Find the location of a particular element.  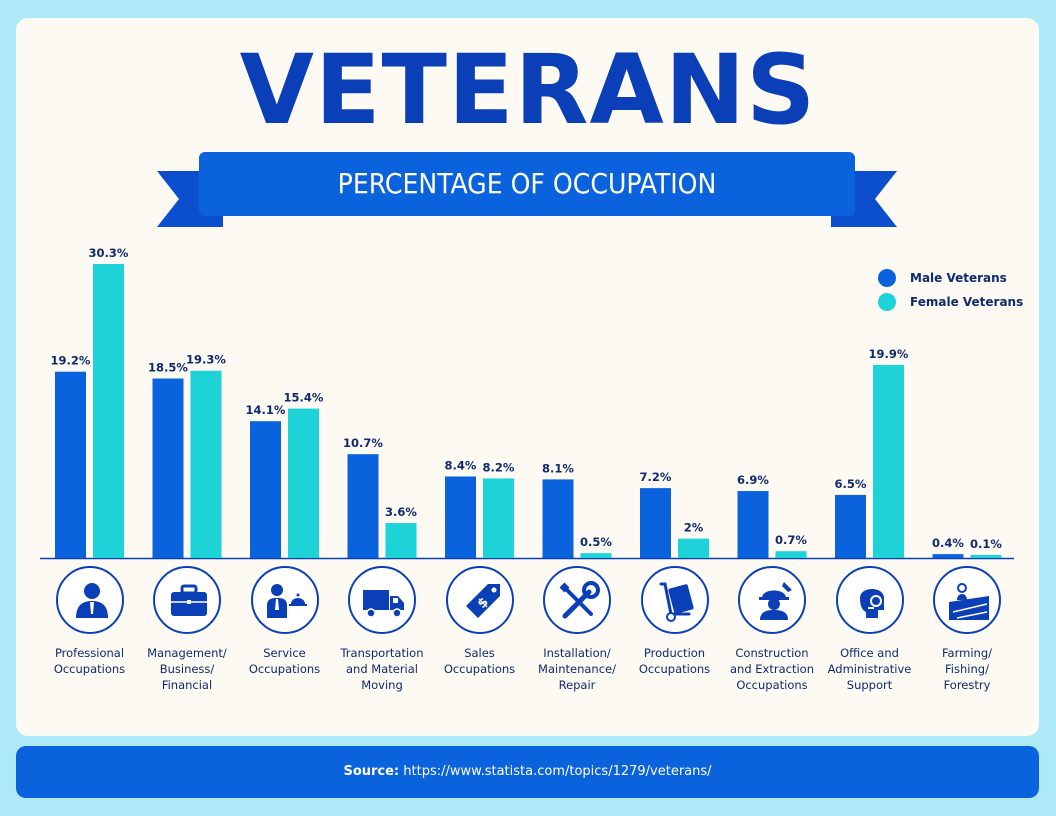

briefcase-icon is located at coordinates (187, 600).